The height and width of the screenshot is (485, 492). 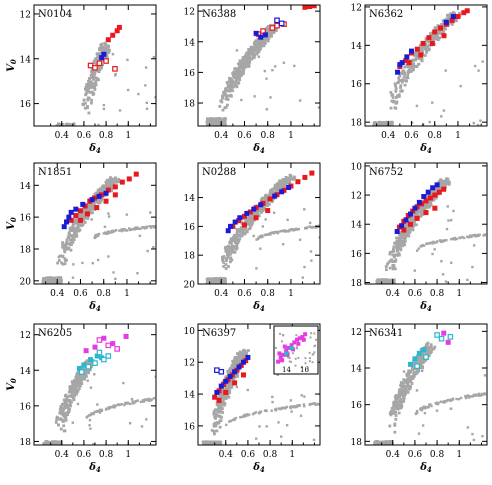 What do you see at coordinates (272, 199) in the screenshot?
I see `series-set_a` at bounding box center [272, 199].